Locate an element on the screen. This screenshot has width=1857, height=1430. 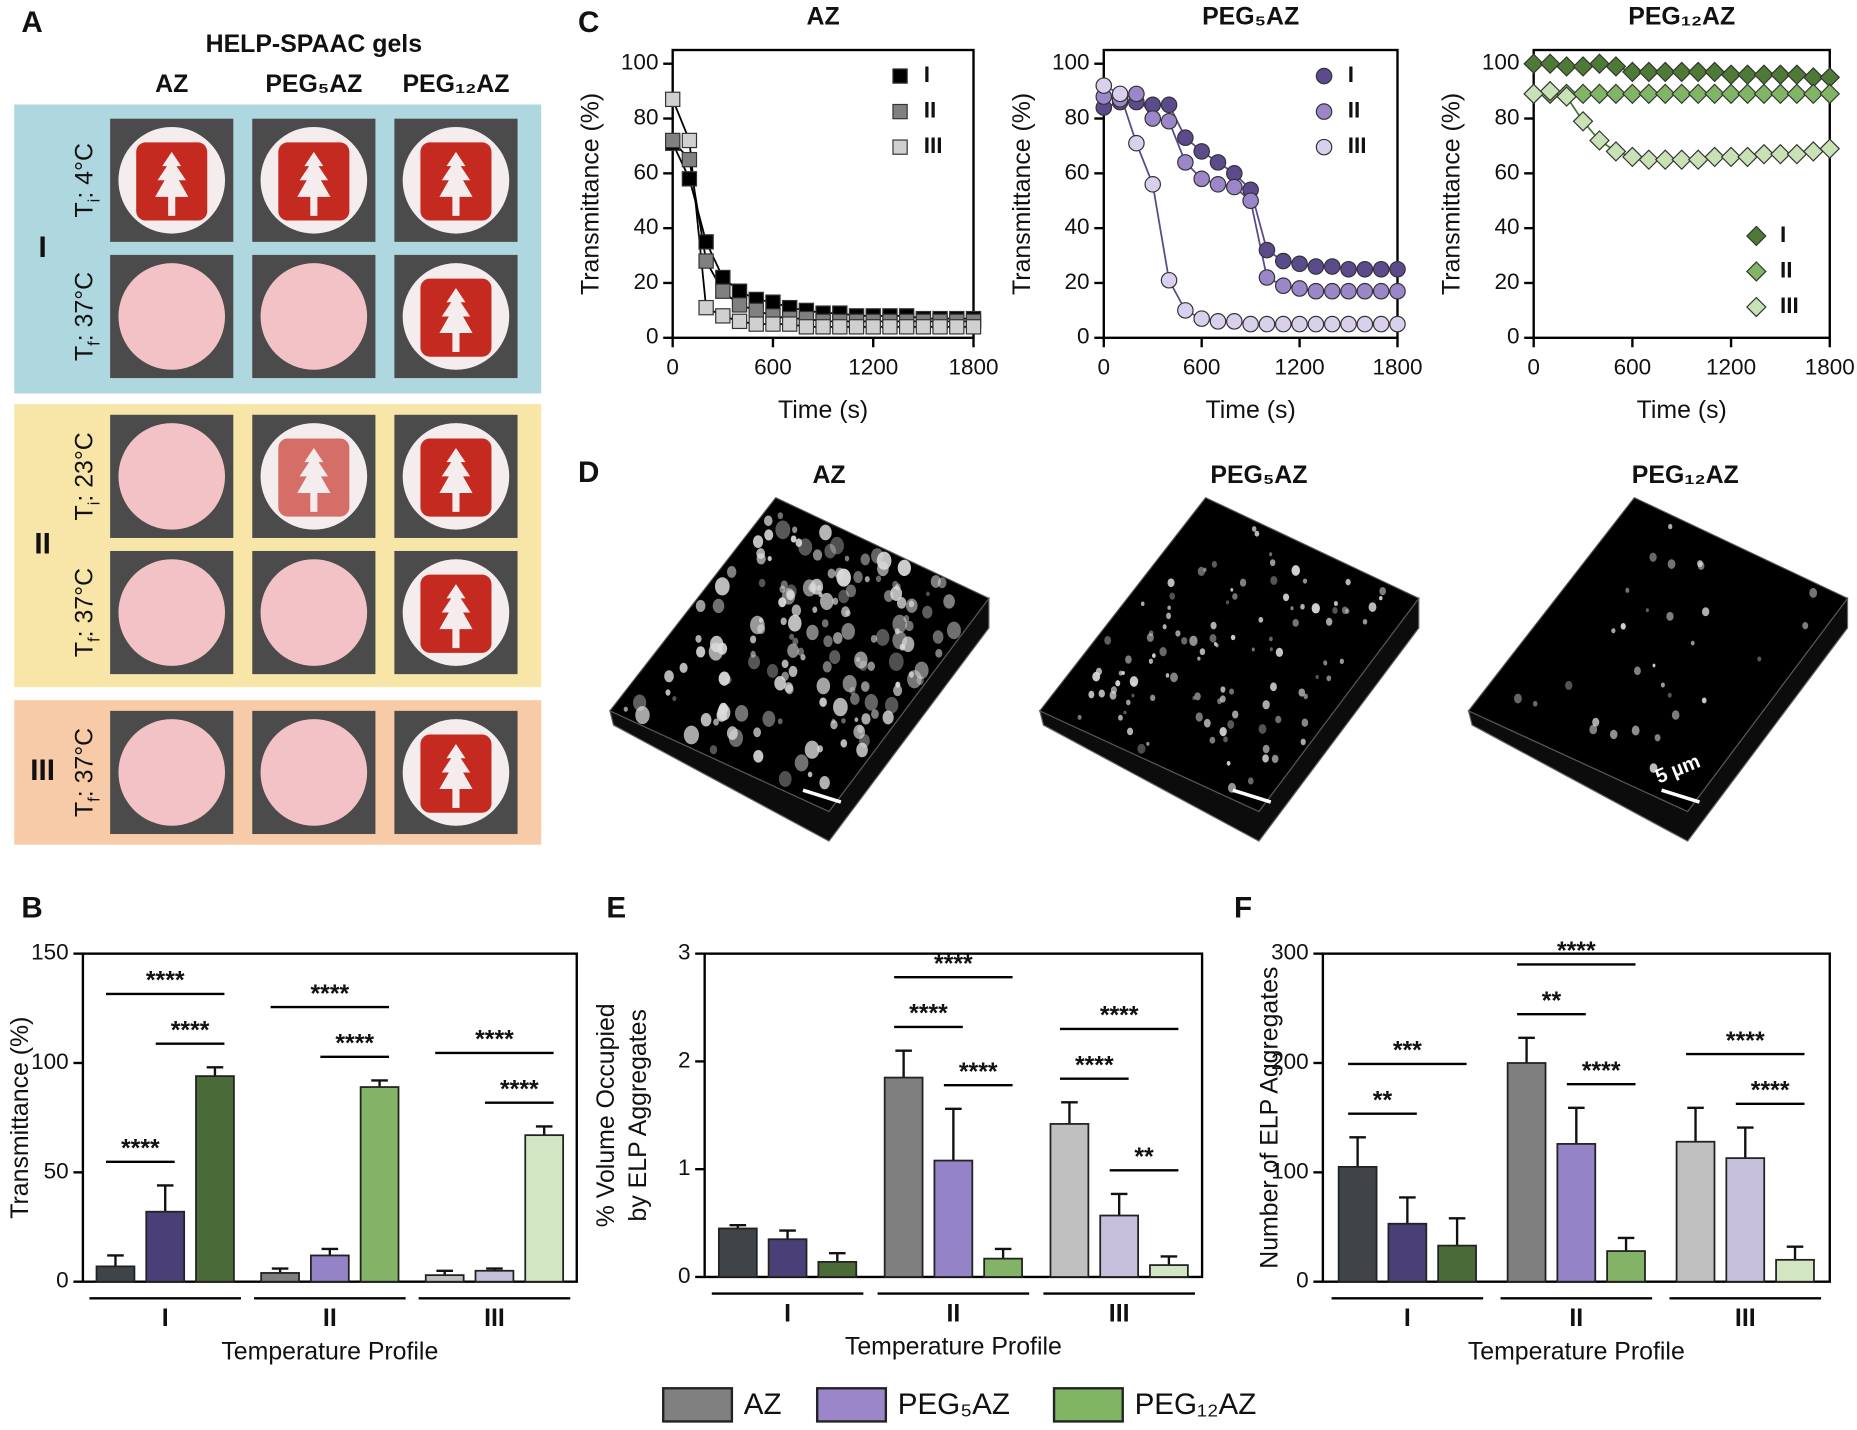
row-label: Tf: 37°C is located at coordinates (86, 612).